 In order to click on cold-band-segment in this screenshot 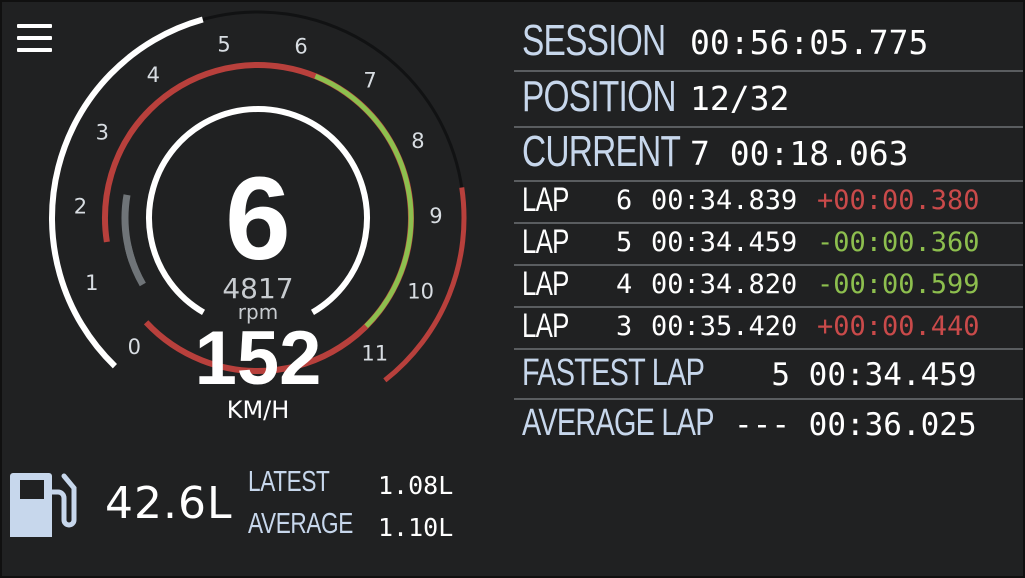, I will do `click(133, 240)`.